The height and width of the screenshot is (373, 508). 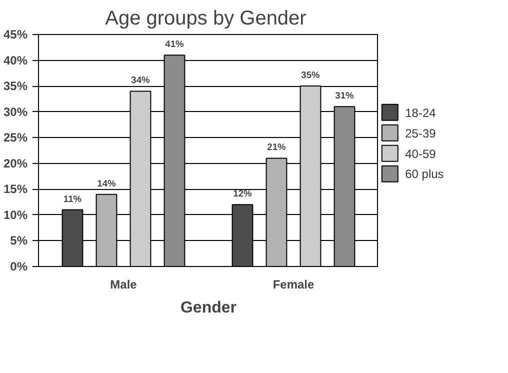 What do you see at coordinates (420, 133) in the screenshot?
I see `legend-label: 25-39` at bounding box center [420, 133].